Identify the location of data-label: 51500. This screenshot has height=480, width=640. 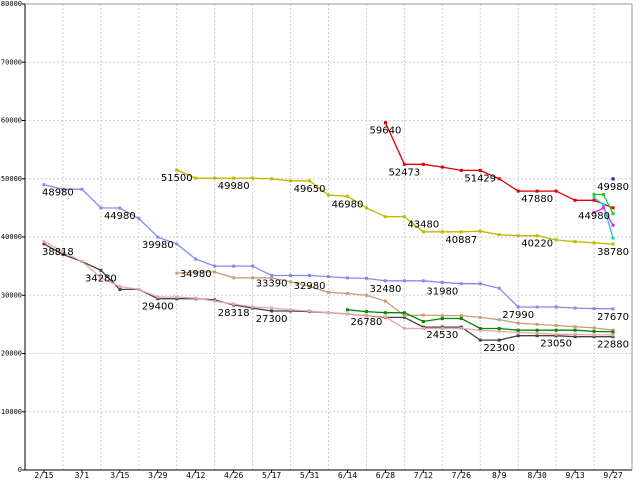
(177, 178).